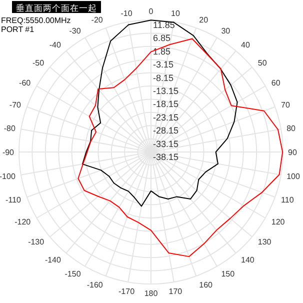 The image size is (303, 303). I want to click on spoke-label: 100, so click(293, 176).